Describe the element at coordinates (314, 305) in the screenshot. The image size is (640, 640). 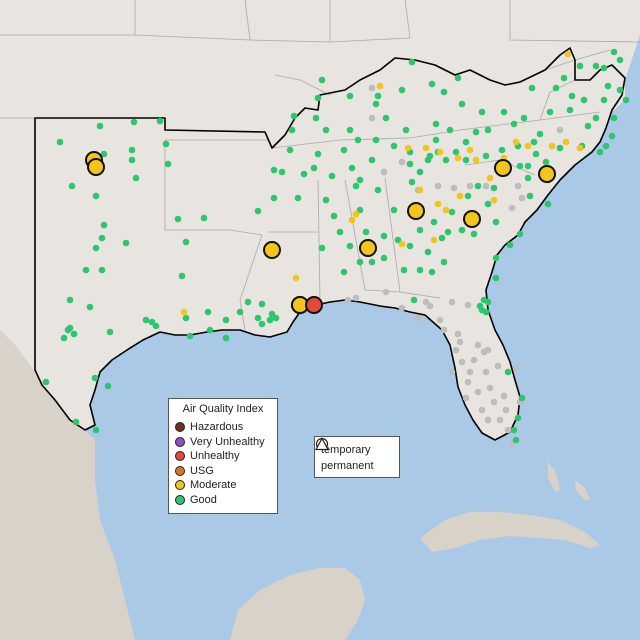
I see `monitor-temporary-unhealthy` at that location.